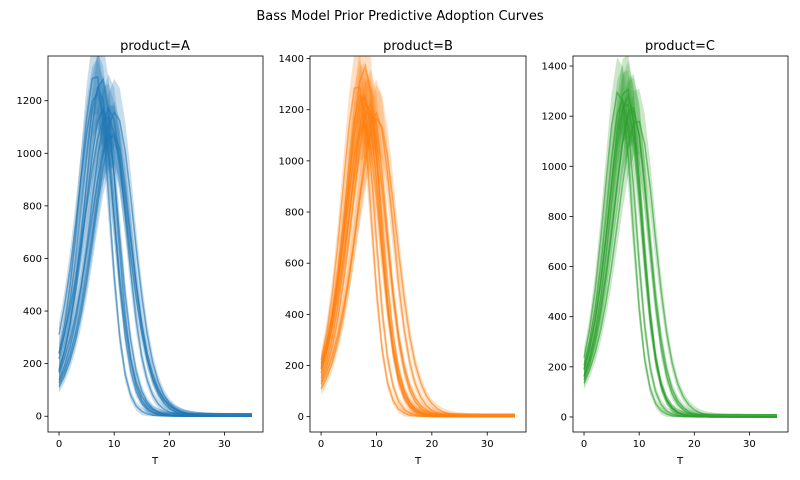  Describe the element at coordinates (418, 46) in the screenshot. I see `subplot-title: product=B` at that location.